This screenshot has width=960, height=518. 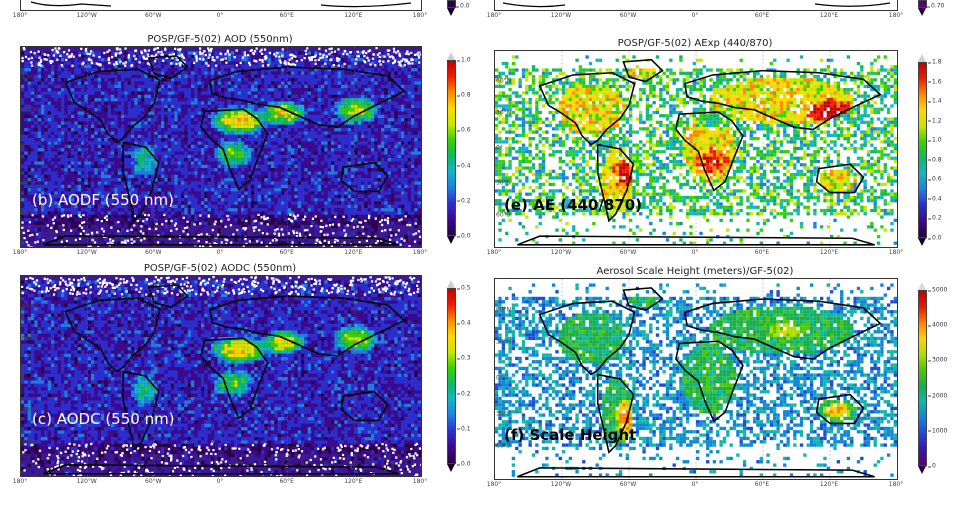 I want to click on panel-label: (f) Scale Height, so click(x=570, y=435).